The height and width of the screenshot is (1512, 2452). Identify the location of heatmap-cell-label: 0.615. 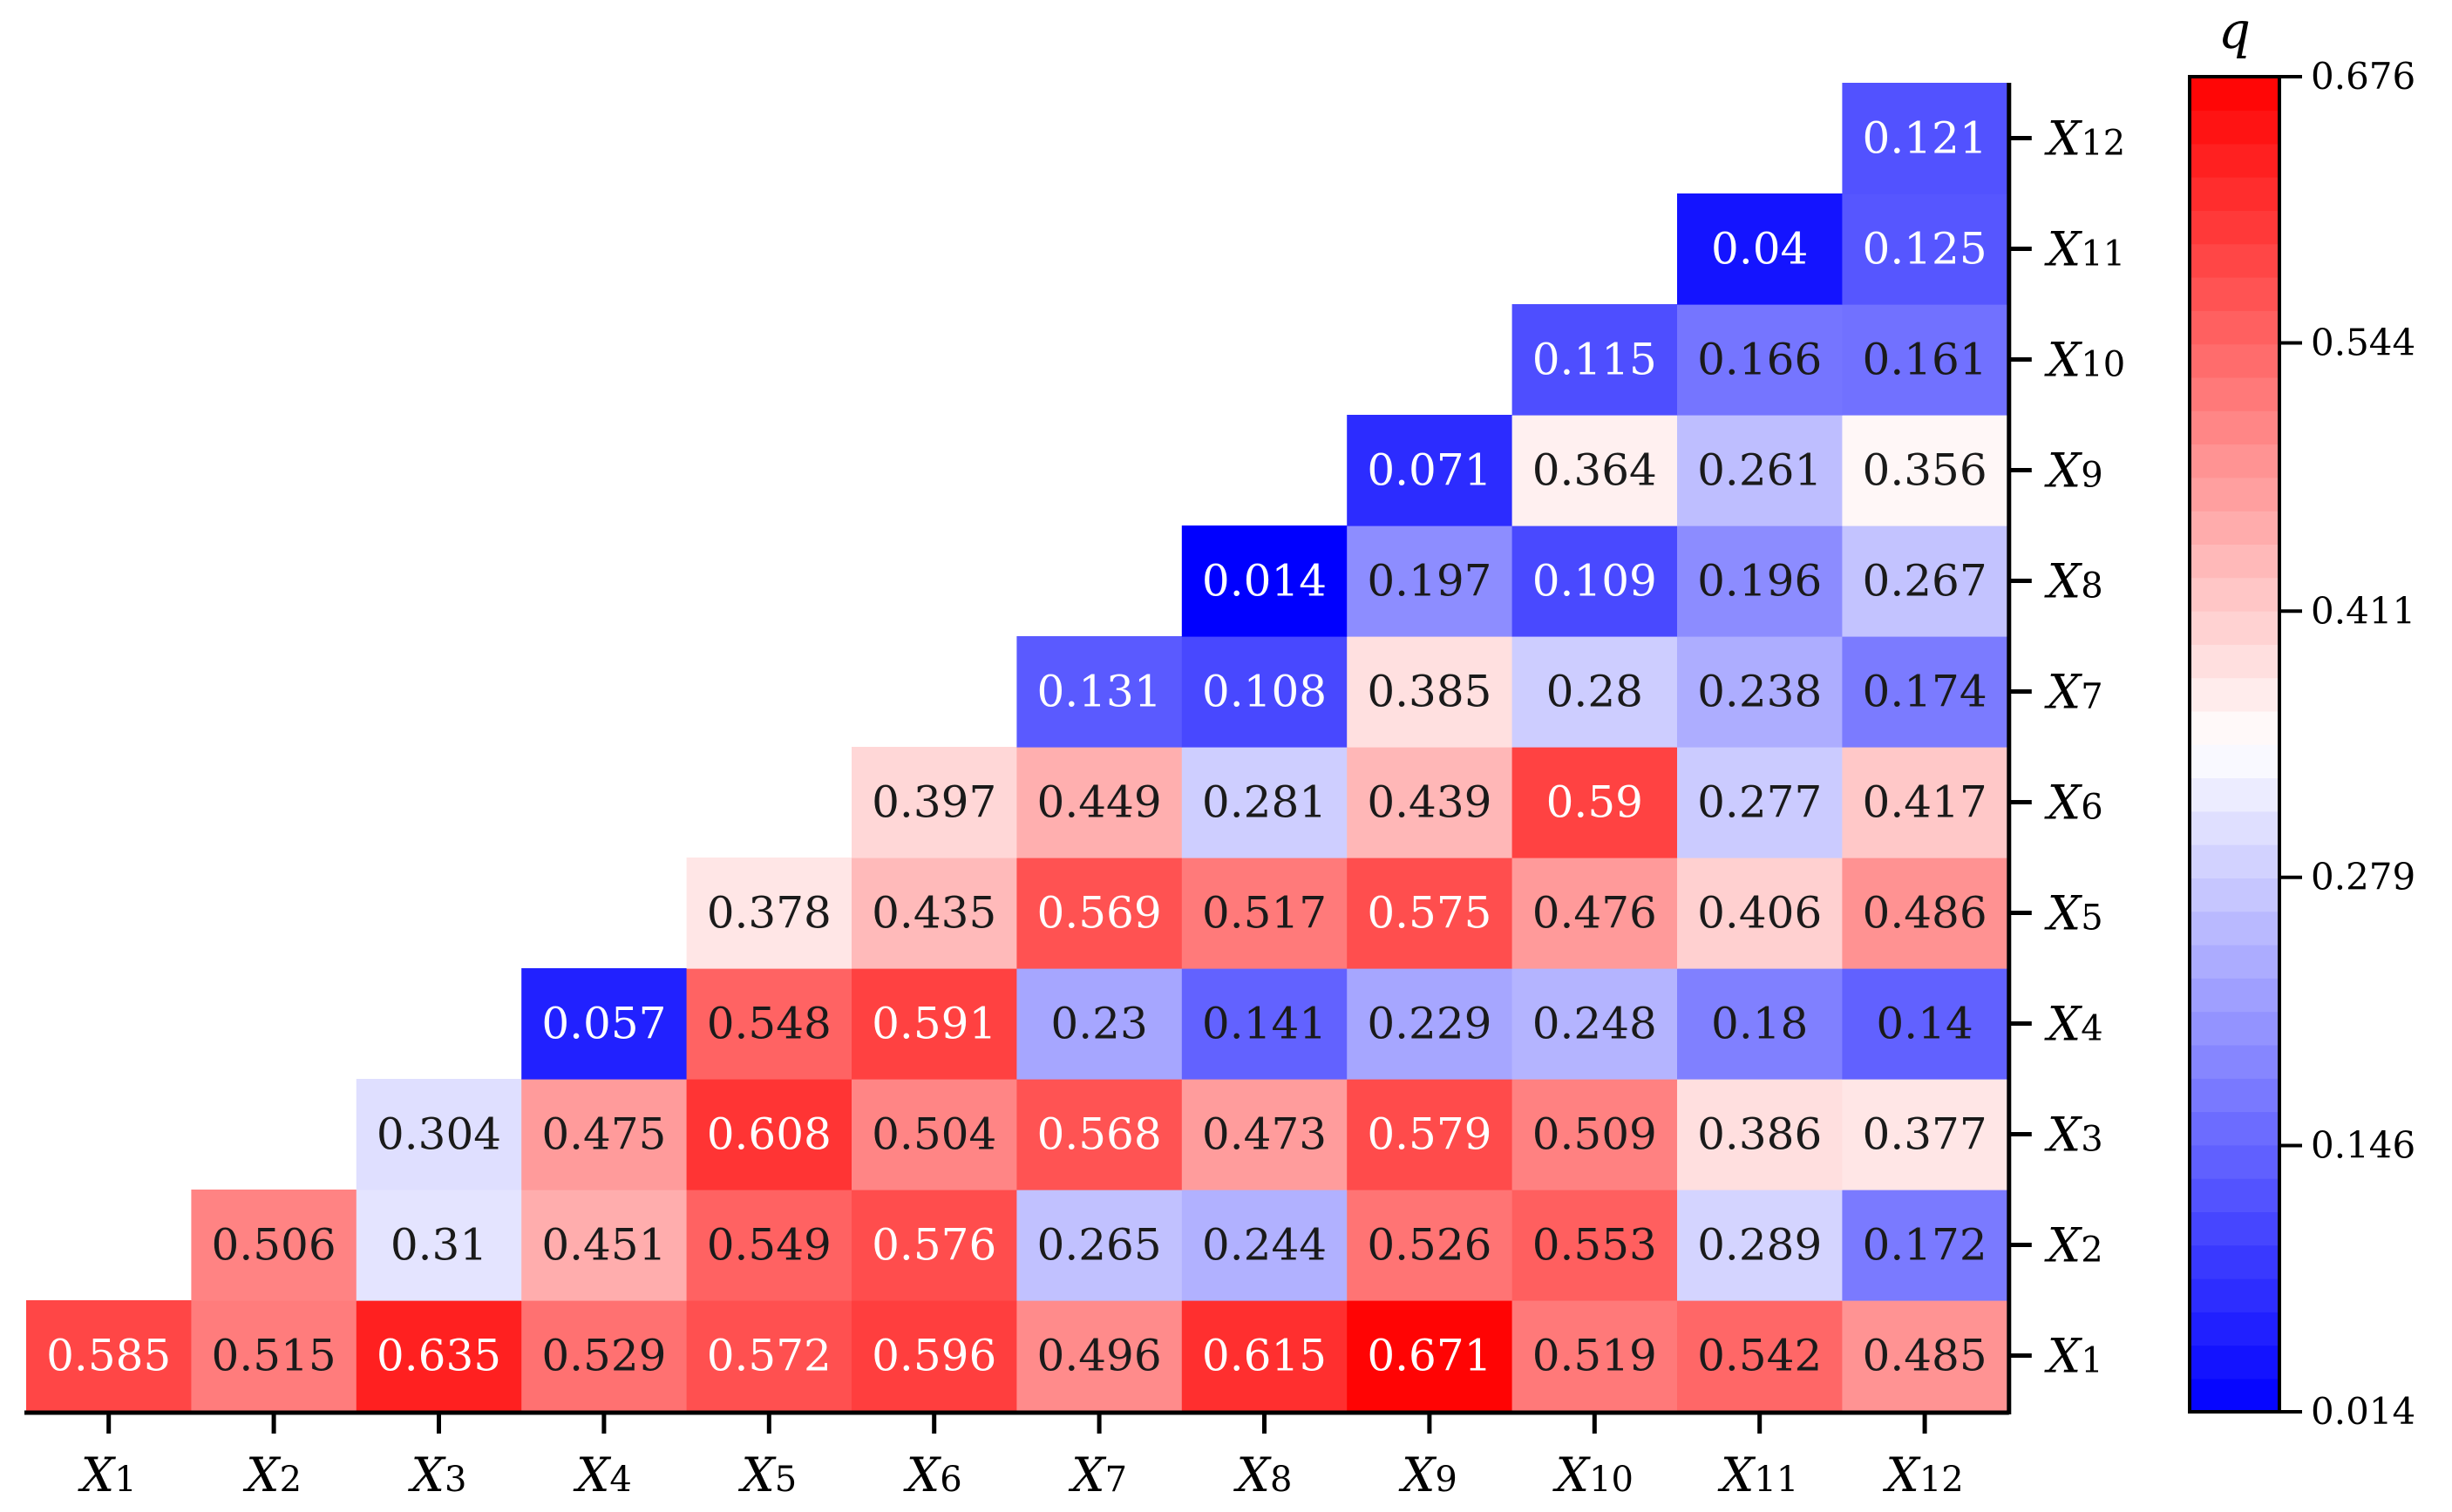
(1264, 1356).